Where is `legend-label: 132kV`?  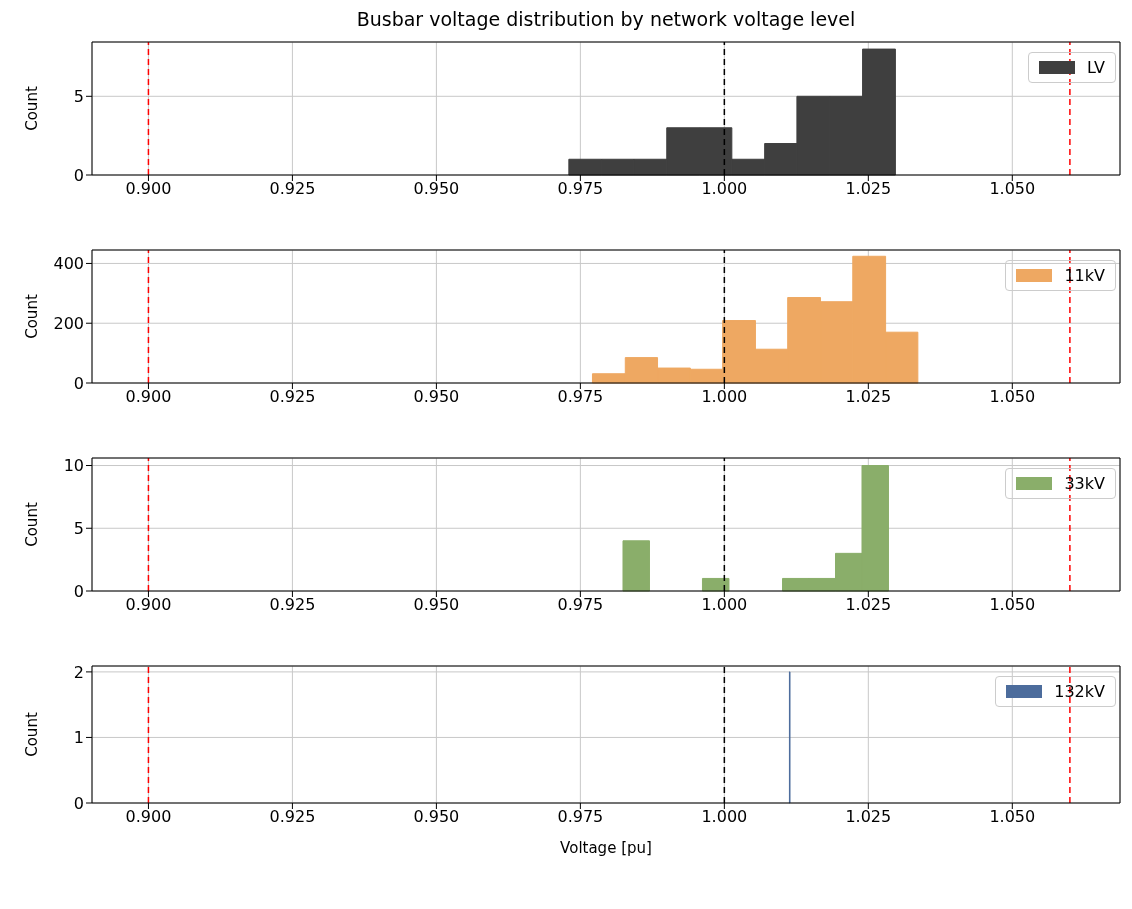
legend-label: 132kV is located at coordinates (1079, 691).